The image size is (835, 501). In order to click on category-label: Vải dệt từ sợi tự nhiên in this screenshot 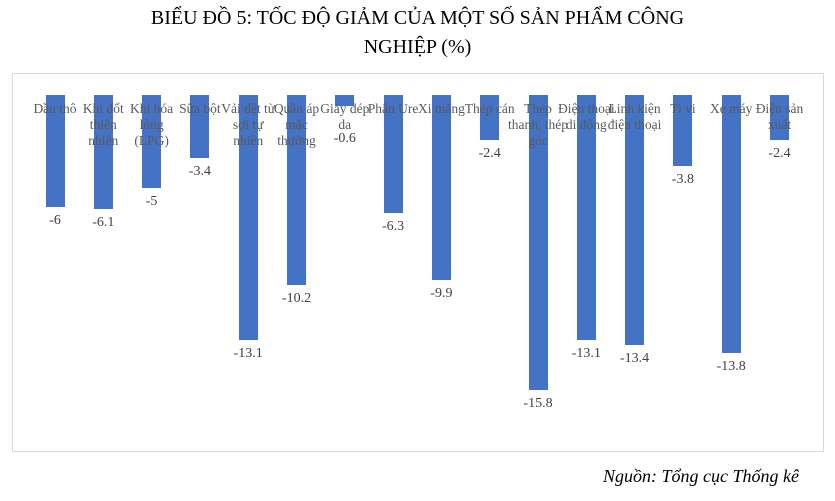, I will do `click(248, 124)`.